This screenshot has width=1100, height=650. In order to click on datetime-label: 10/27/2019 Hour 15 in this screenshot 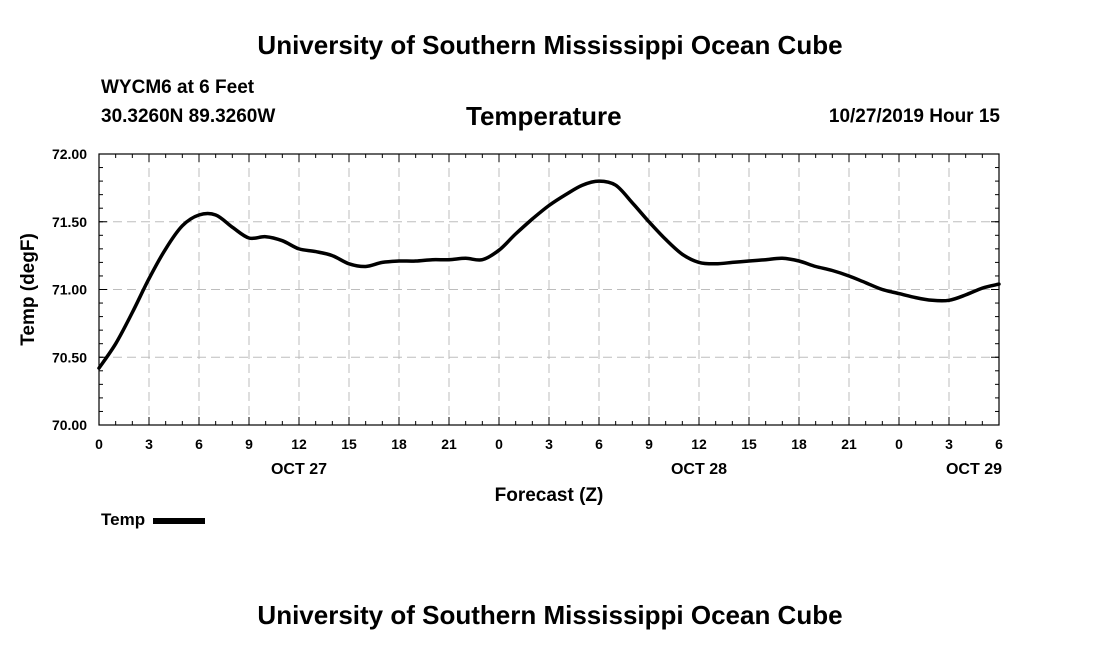, I will do `click(914, 116)`.